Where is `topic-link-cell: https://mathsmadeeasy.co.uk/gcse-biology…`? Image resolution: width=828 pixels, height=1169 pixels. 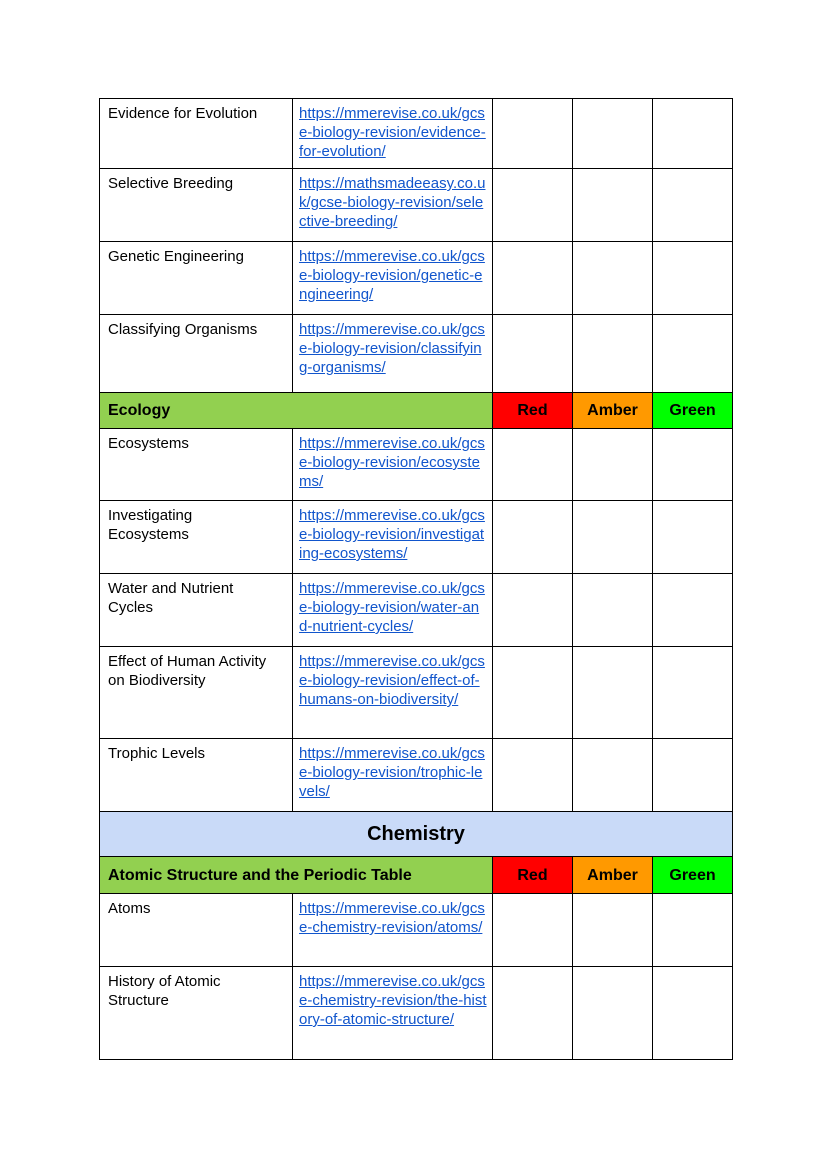
topic-link-cell: https://mathsmadeeasy.co.uk/gcse-biology… is located at coordinates (392, 205).